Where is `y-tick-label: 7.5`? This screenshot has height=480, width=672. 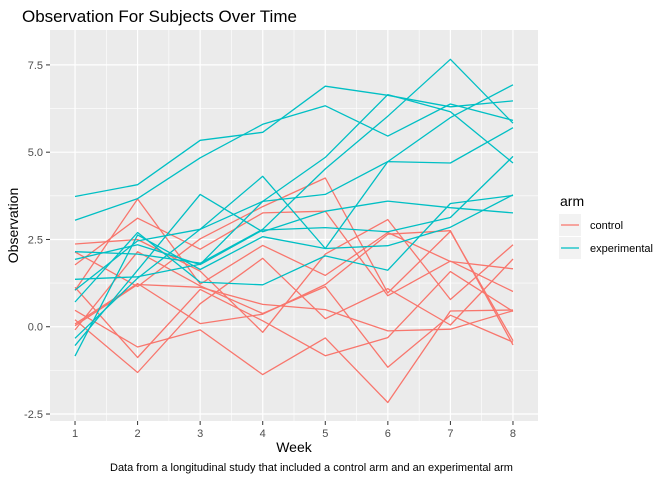
y-tick-label: 7.5 is located at coordinates (35, 66).